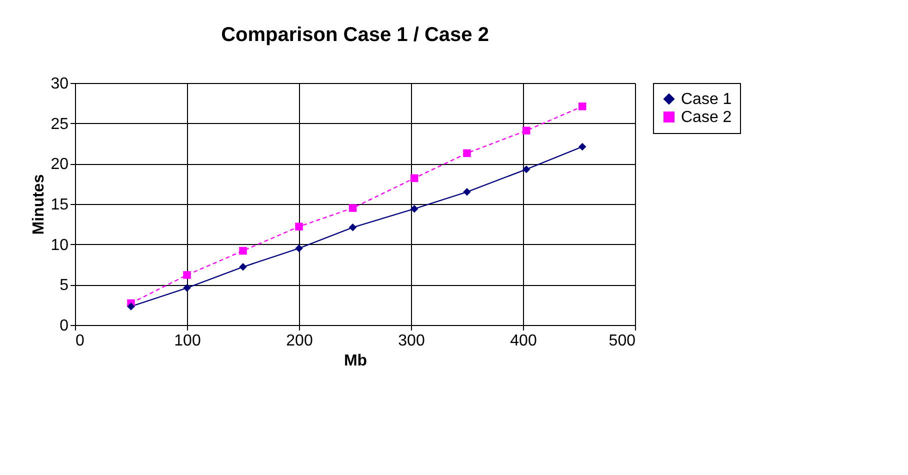 This screenshot has height=475, width=908. Describe the element at coordinates (39, 204) in the screenshot. I see `y-axis-title: Minutes` at that location.